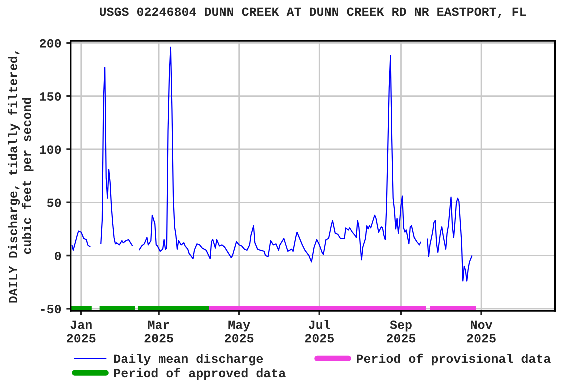 The image size is (576, 384). I want to click on x-tick-label: Sep 2025, so click(401, 331).